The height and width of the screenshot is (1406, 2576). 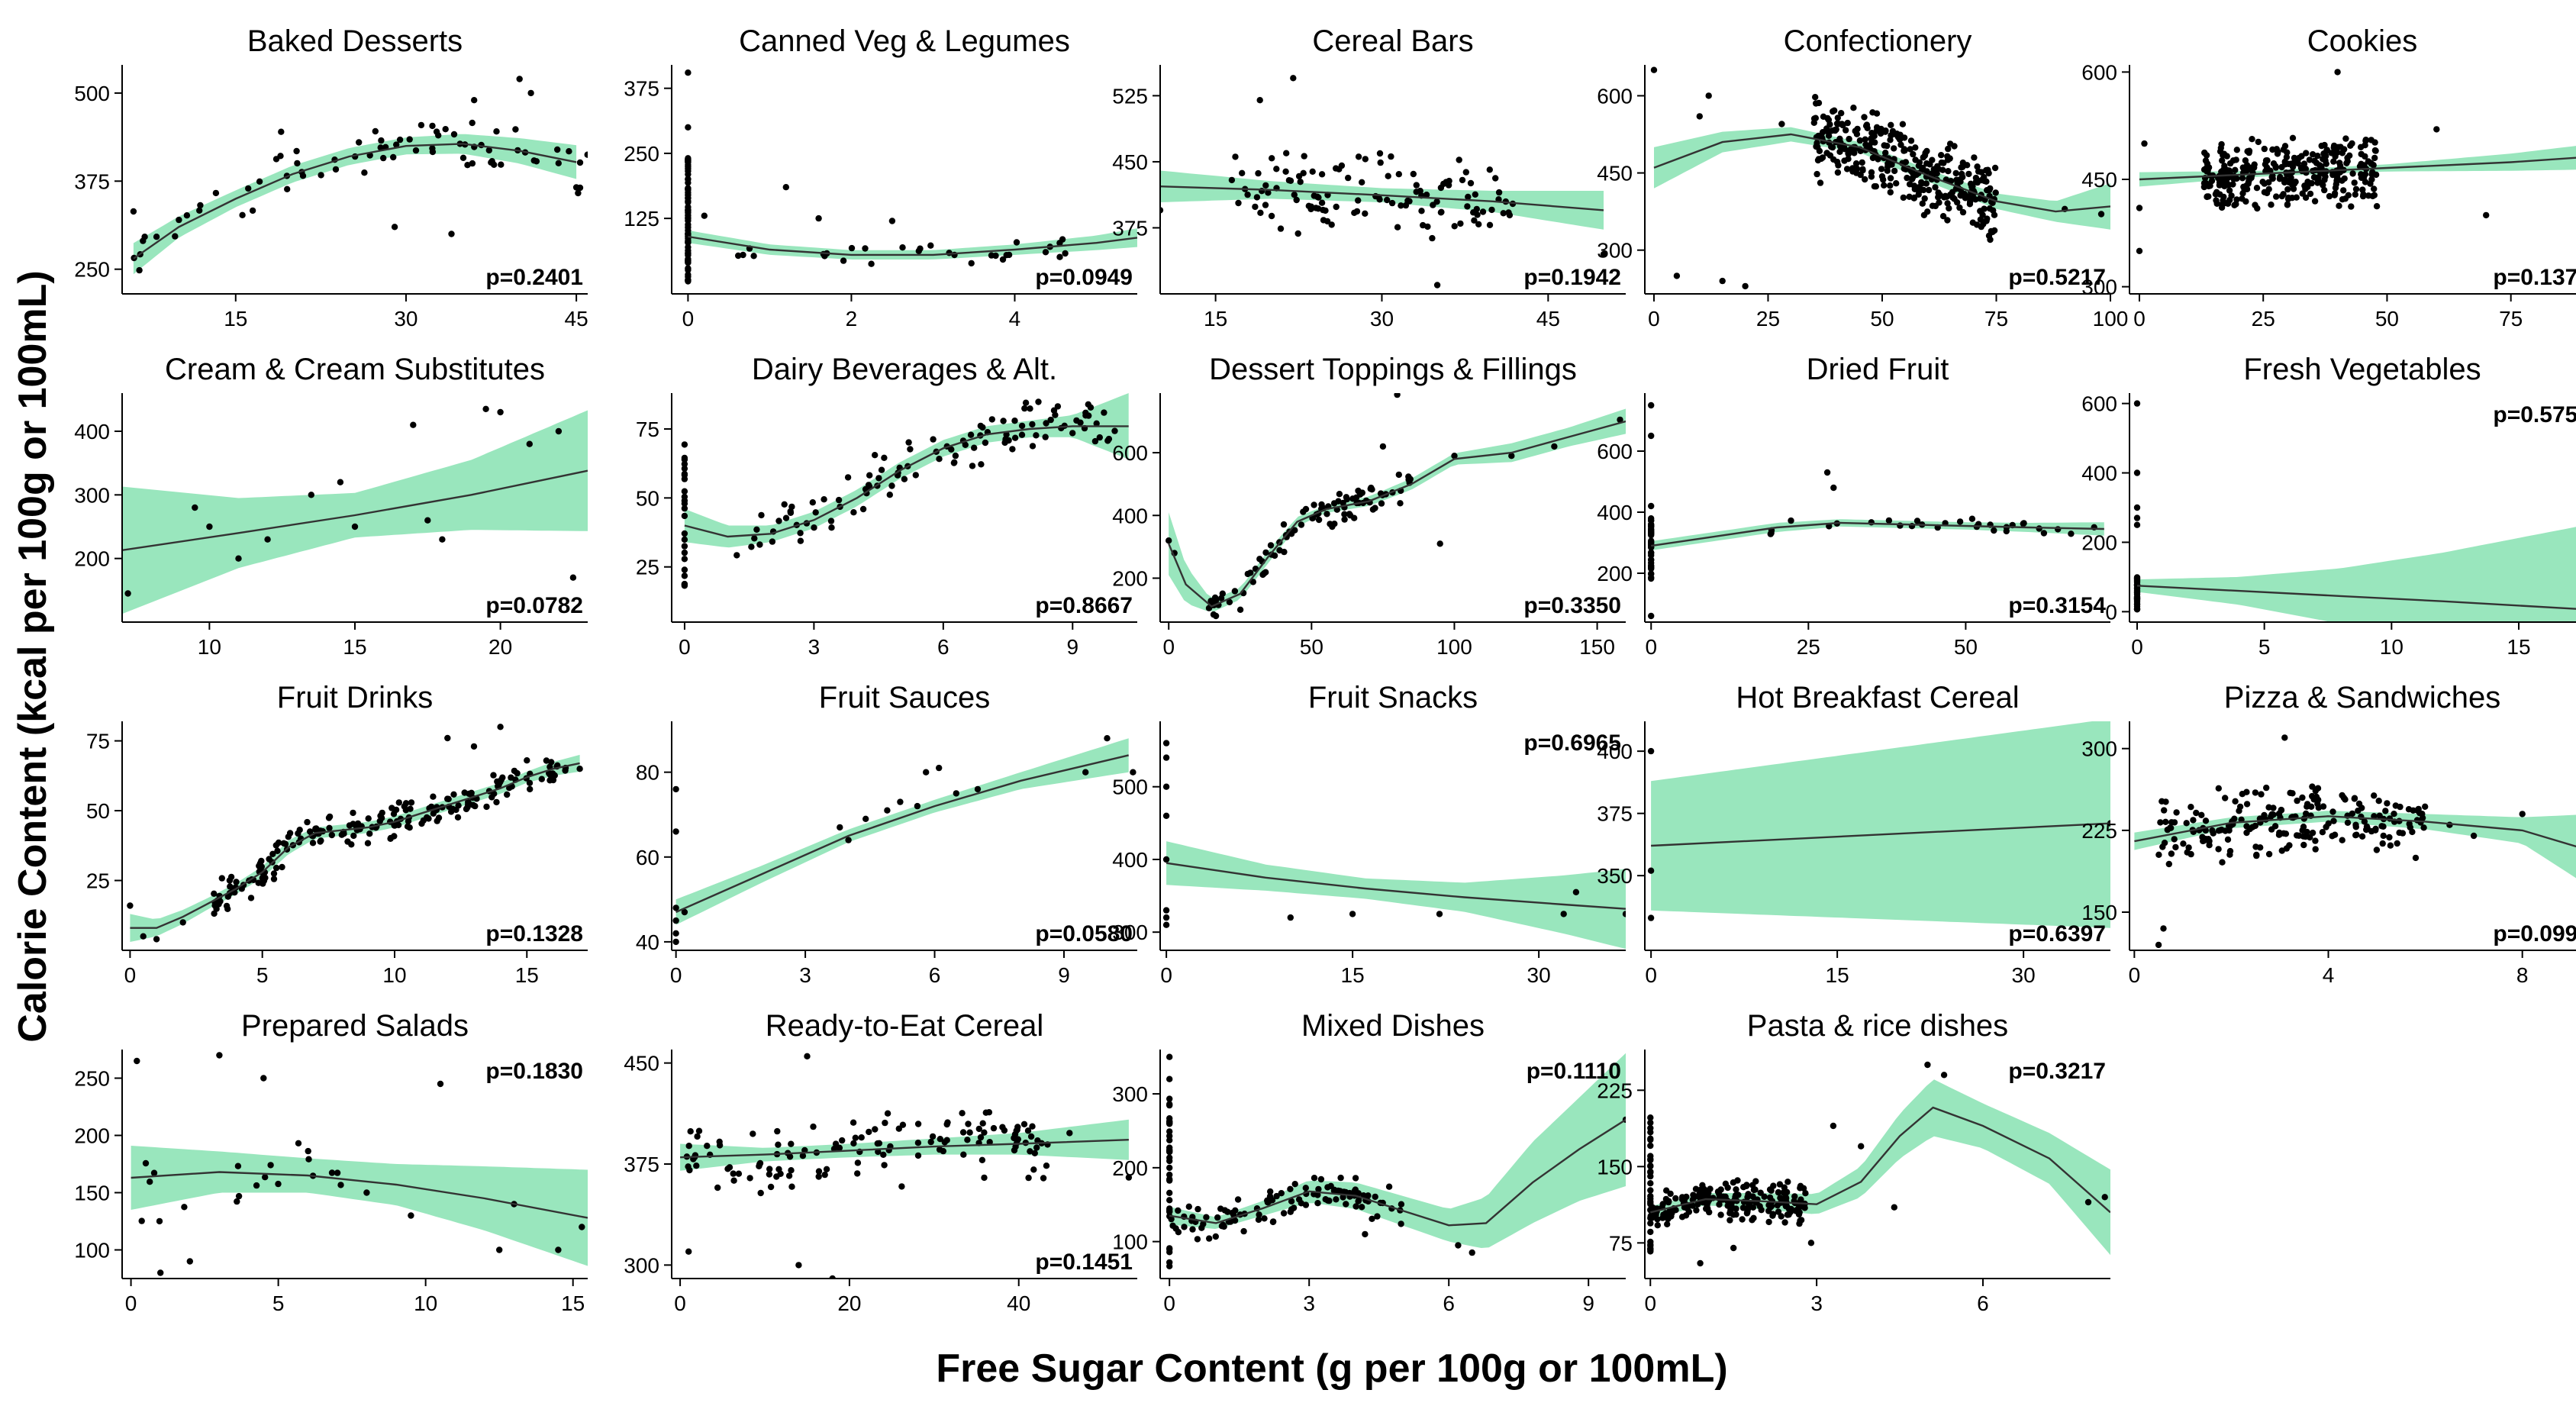 I want to click on panel-title: Fresh Vegetables, so click(x=2362, y=369).